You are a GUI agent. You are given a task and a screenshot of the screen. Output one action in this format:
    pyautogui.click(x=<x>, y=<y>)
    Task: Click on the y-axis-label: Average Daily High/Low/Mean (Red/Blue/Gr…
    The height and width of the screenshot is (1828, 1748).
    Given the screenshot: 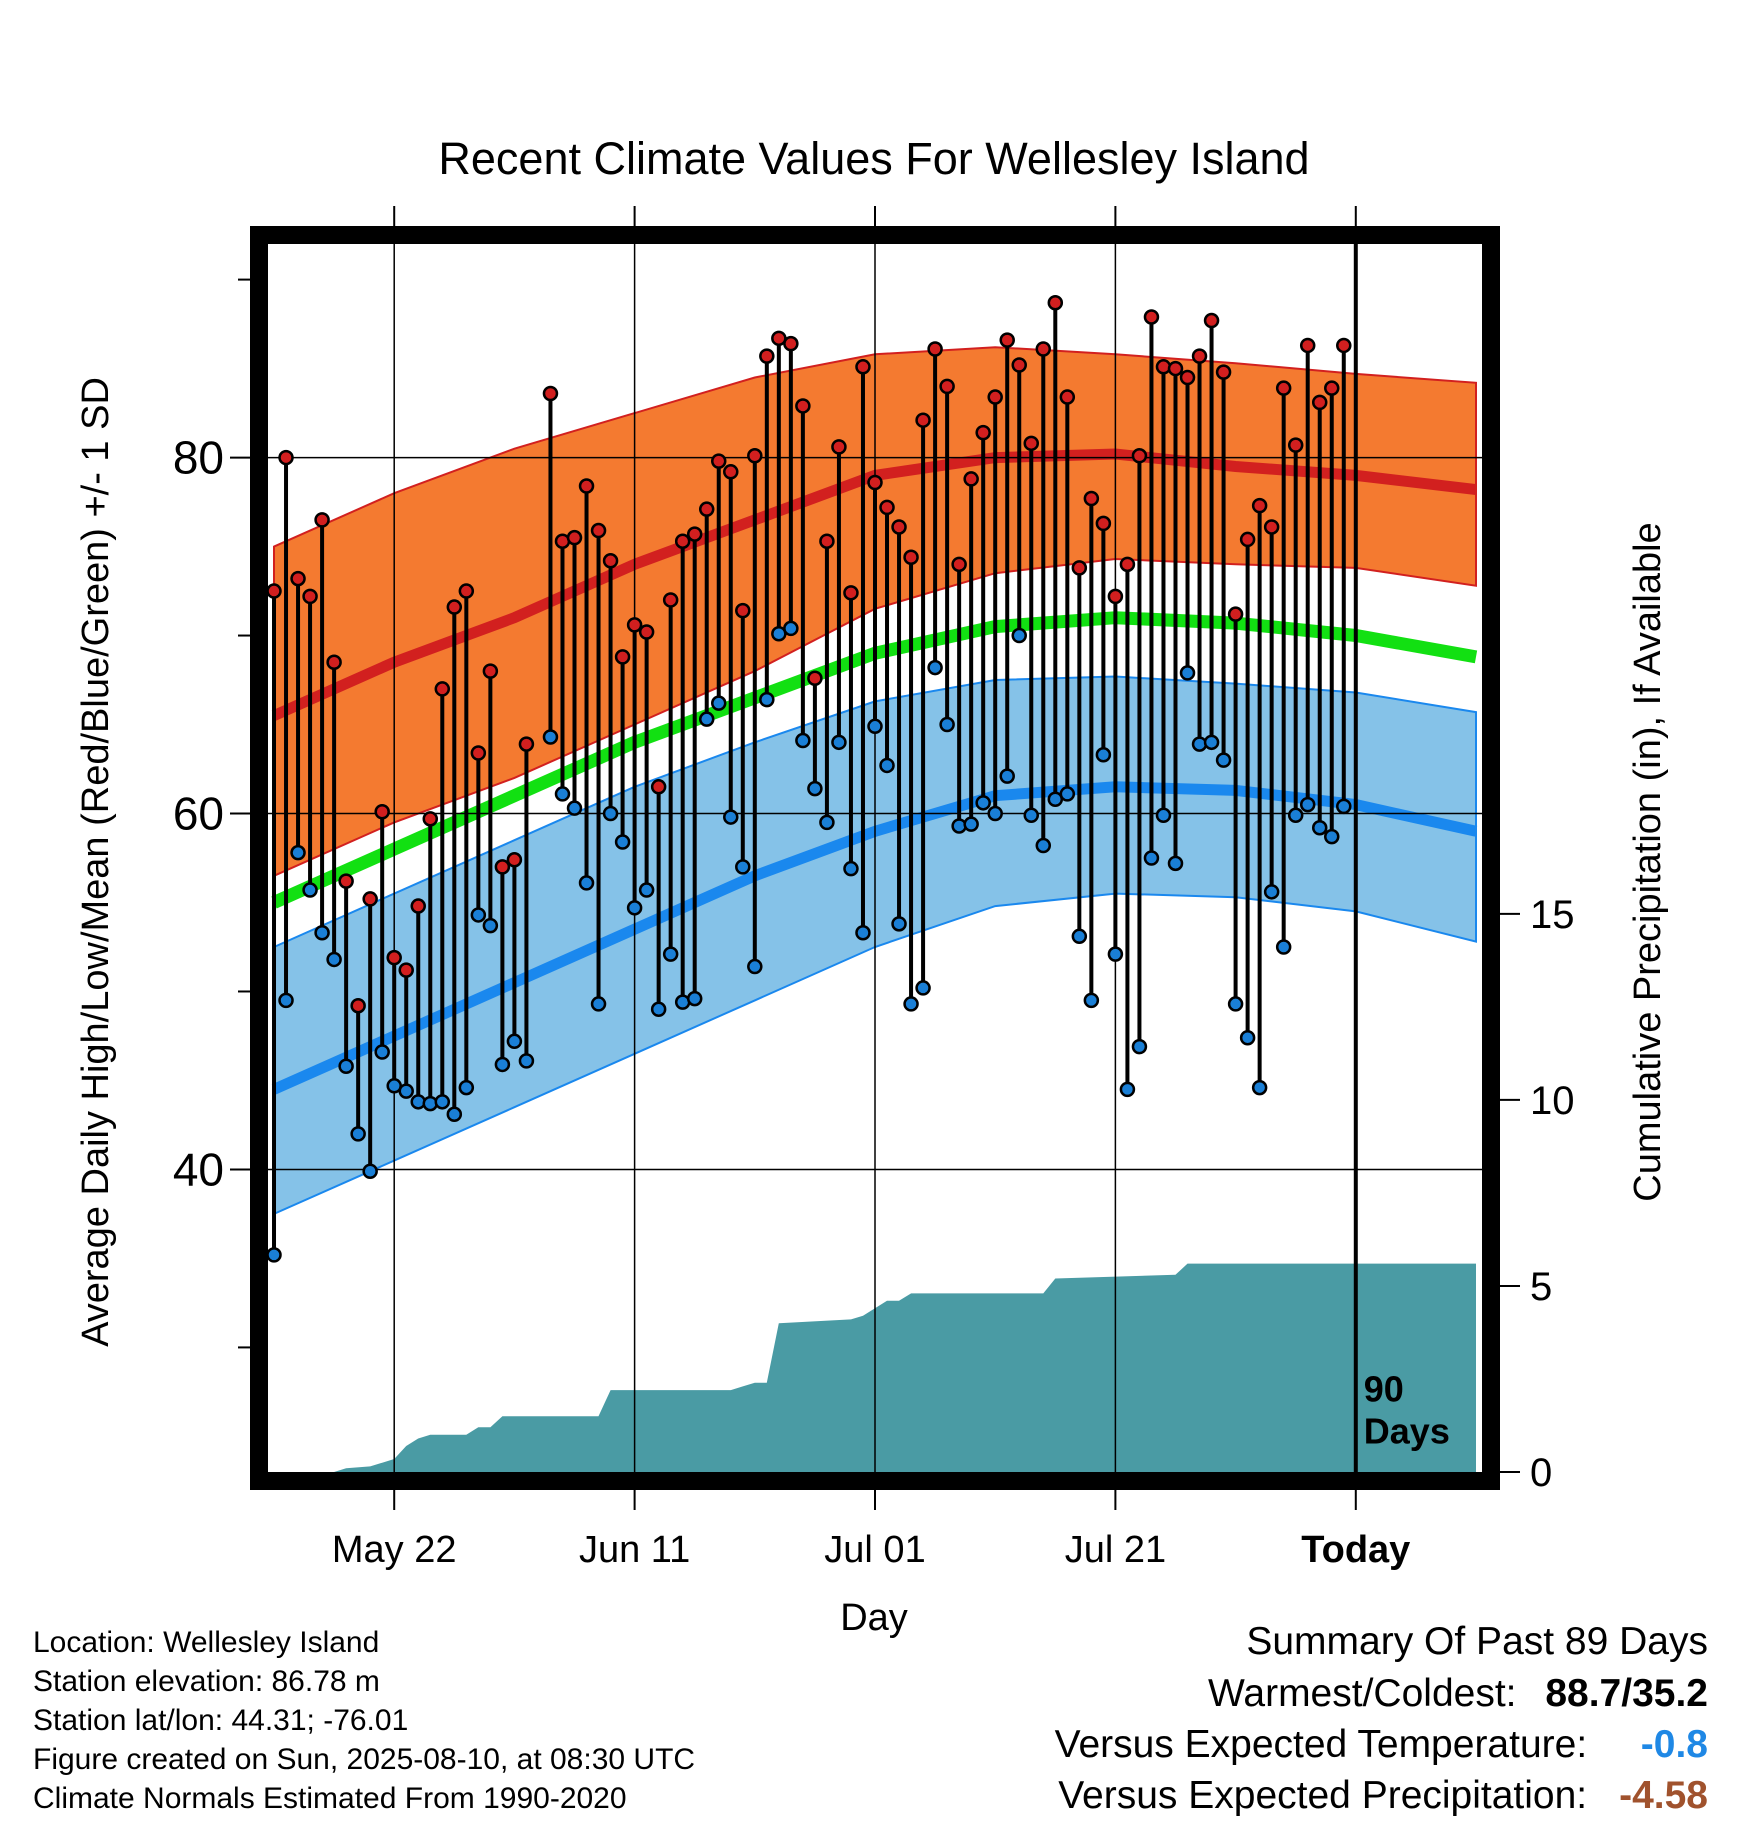 What is the action you would take?
    pyautogui.click(x=96, y=862)
    